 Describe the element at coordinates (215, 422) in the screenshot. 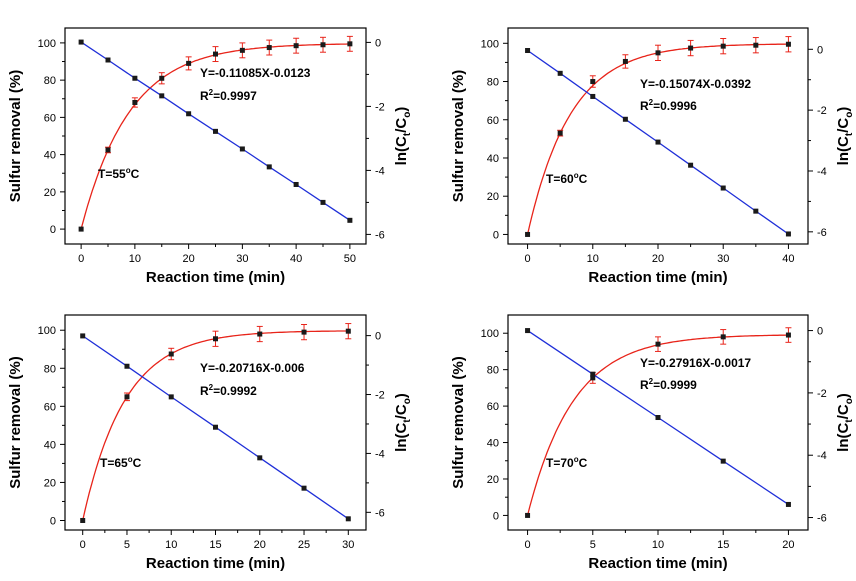

I see `plot-frame` at that location.